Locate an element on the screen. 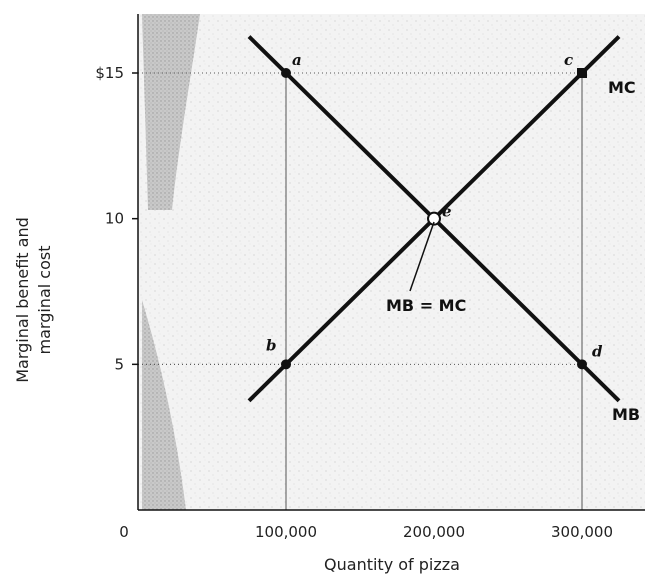  y-axis-title: Marginal benefit and marginal cost is located at coordinates (33, 300).